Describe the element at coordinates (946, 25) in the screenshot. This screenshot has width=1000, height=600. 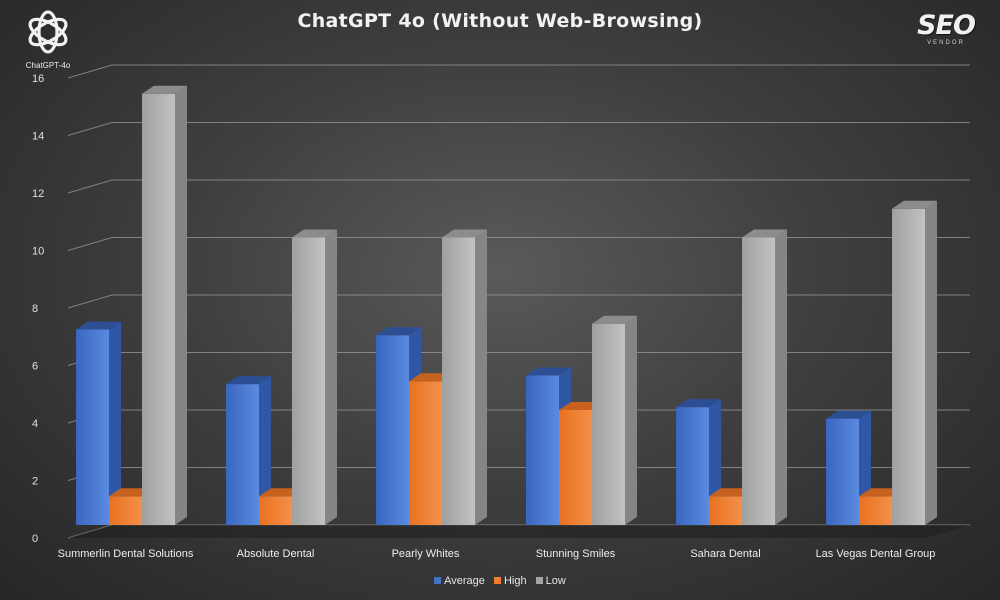
I see `seo-logo-text: SEO` at that location.